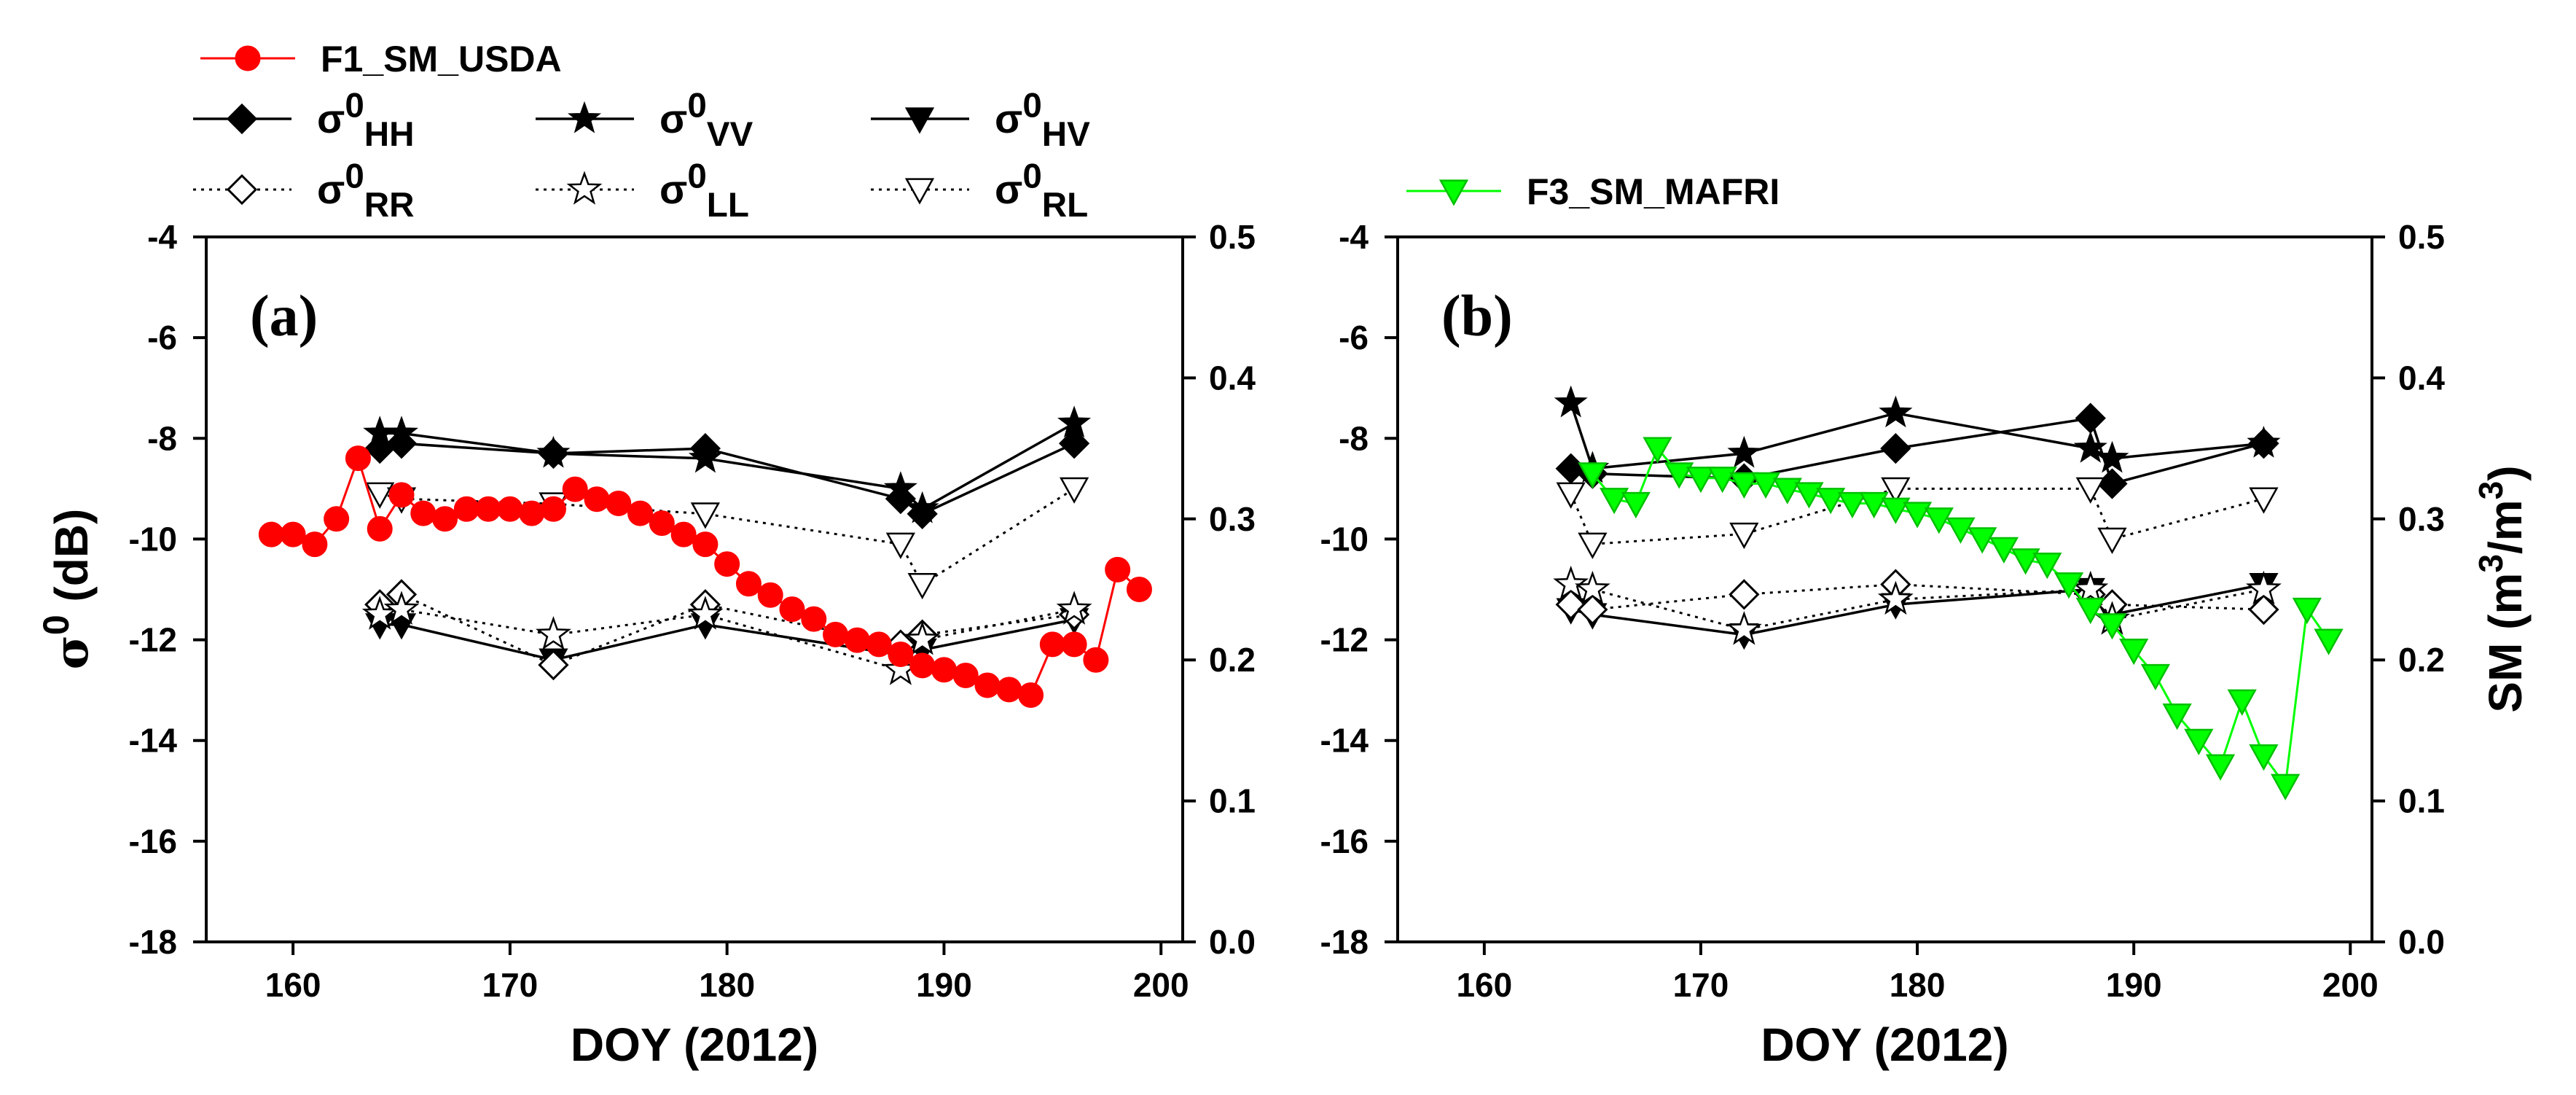 The height and width of the screenshot is (1095, 2576). Describe the element at coordinates (441, 59) in the screenshot. I see `legend-label-f1-sm-usda: F1_SM_USDA` at that location.